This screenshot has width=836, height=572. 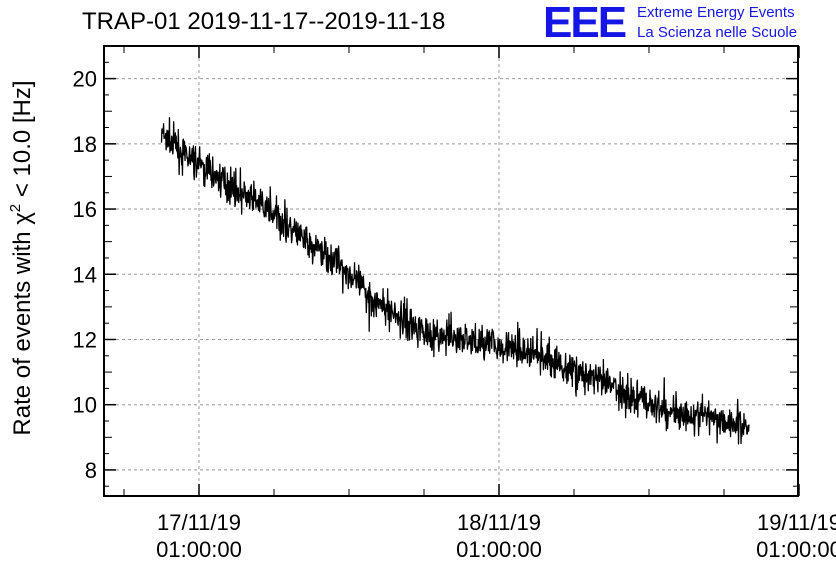 What do you see at coordinates (199, 522) in the screenshot?
I see `x-tick-date: 17/11/19` at bounding box center [199, 522].